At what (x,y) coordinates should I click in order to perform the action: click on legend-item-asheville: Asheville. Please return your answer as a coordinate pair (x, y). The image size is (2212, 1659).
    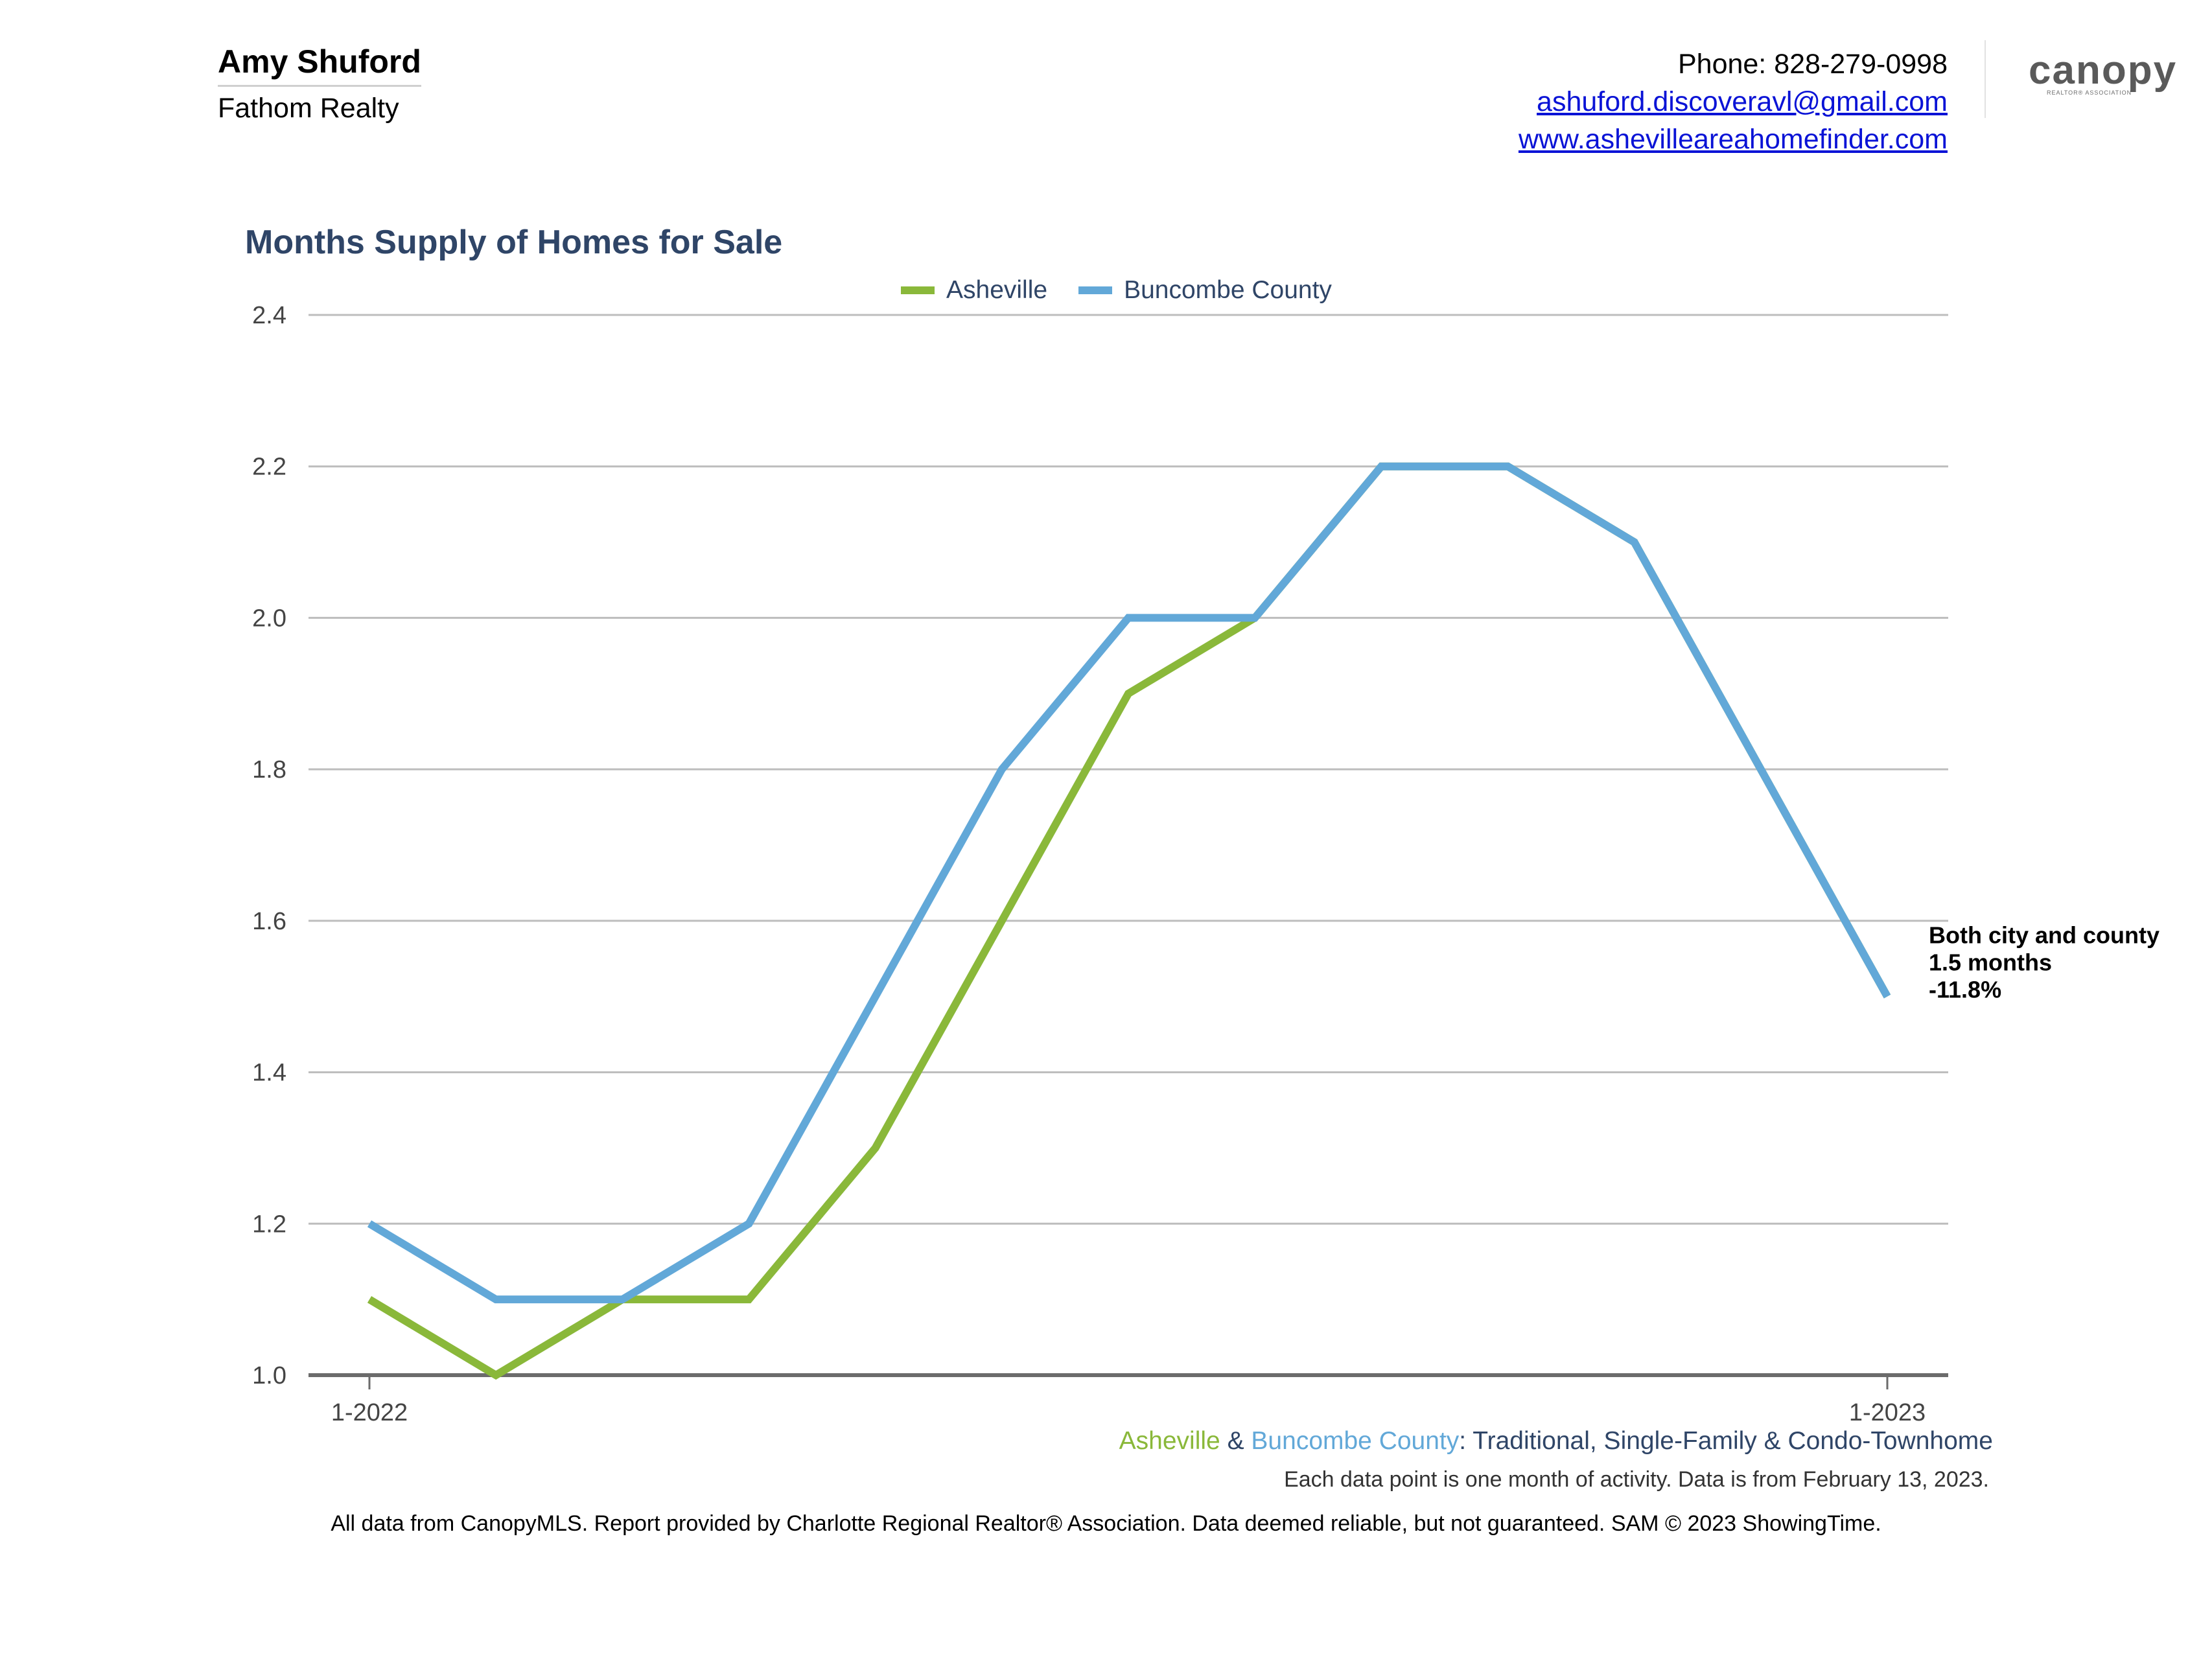
    Looking at the image, I should click on (974, 291).